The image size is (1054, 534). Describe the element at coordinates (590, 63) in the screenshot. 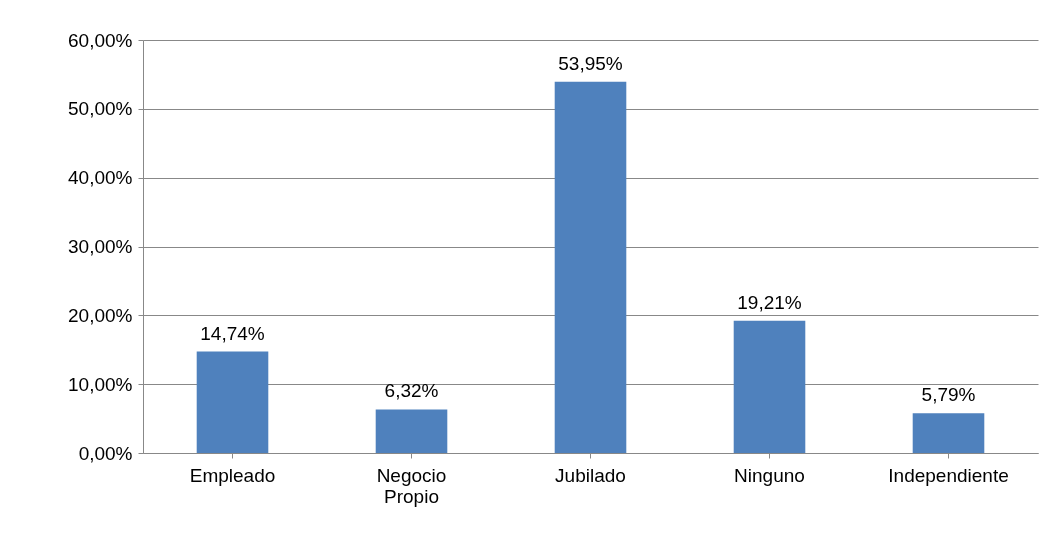

I see `data-label: 53,95%` at that location.